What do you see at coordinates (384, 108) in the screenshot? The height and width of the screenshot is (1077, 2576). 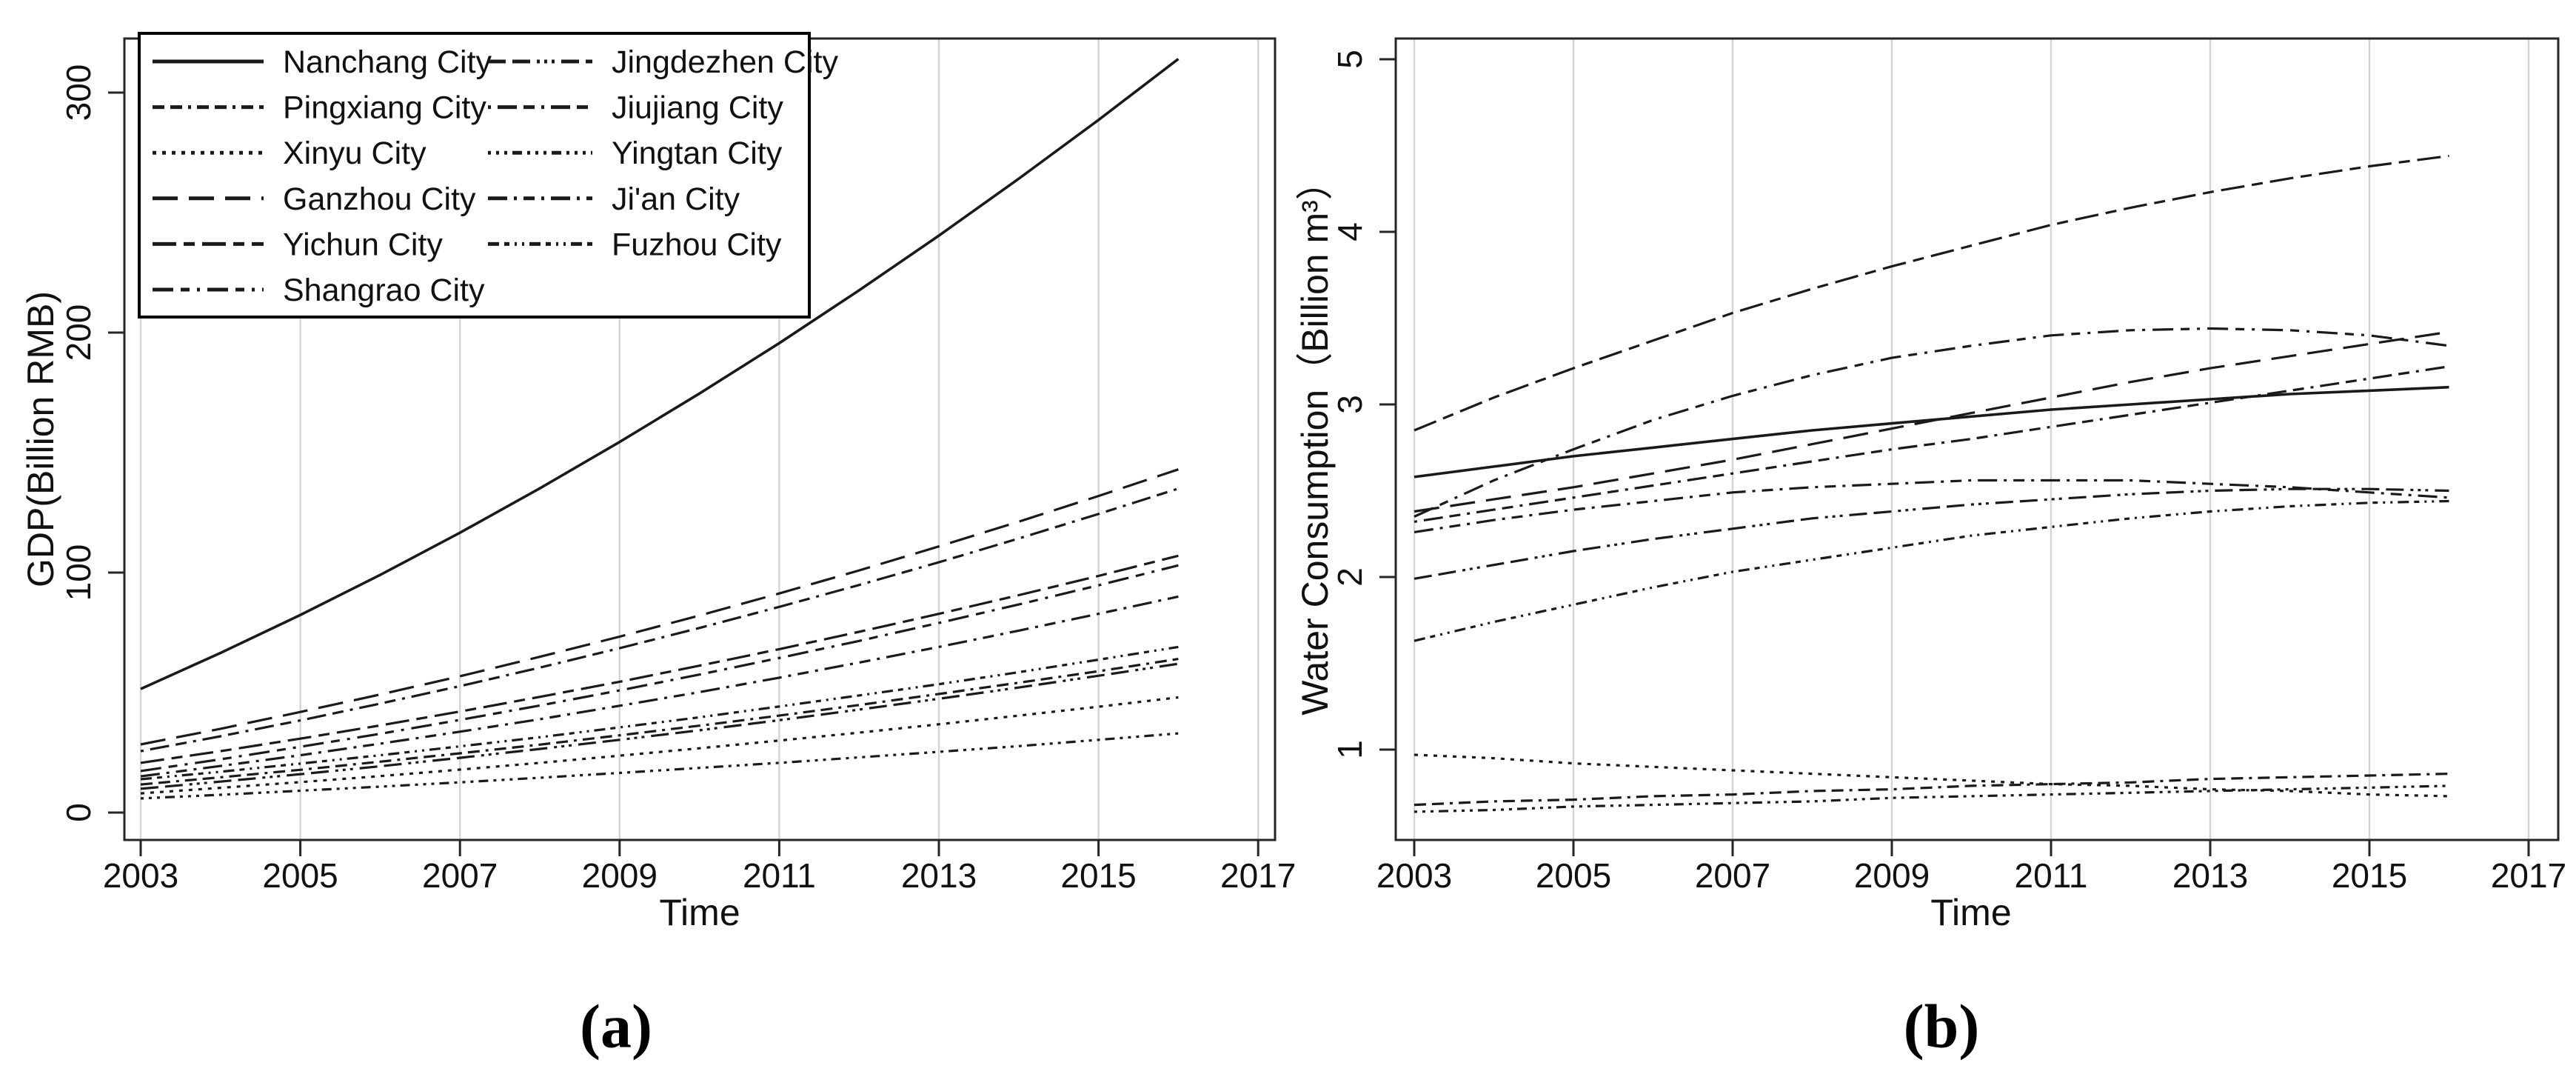 I see `legend-label: Pingxiang City` at bounding box center [384, 108].